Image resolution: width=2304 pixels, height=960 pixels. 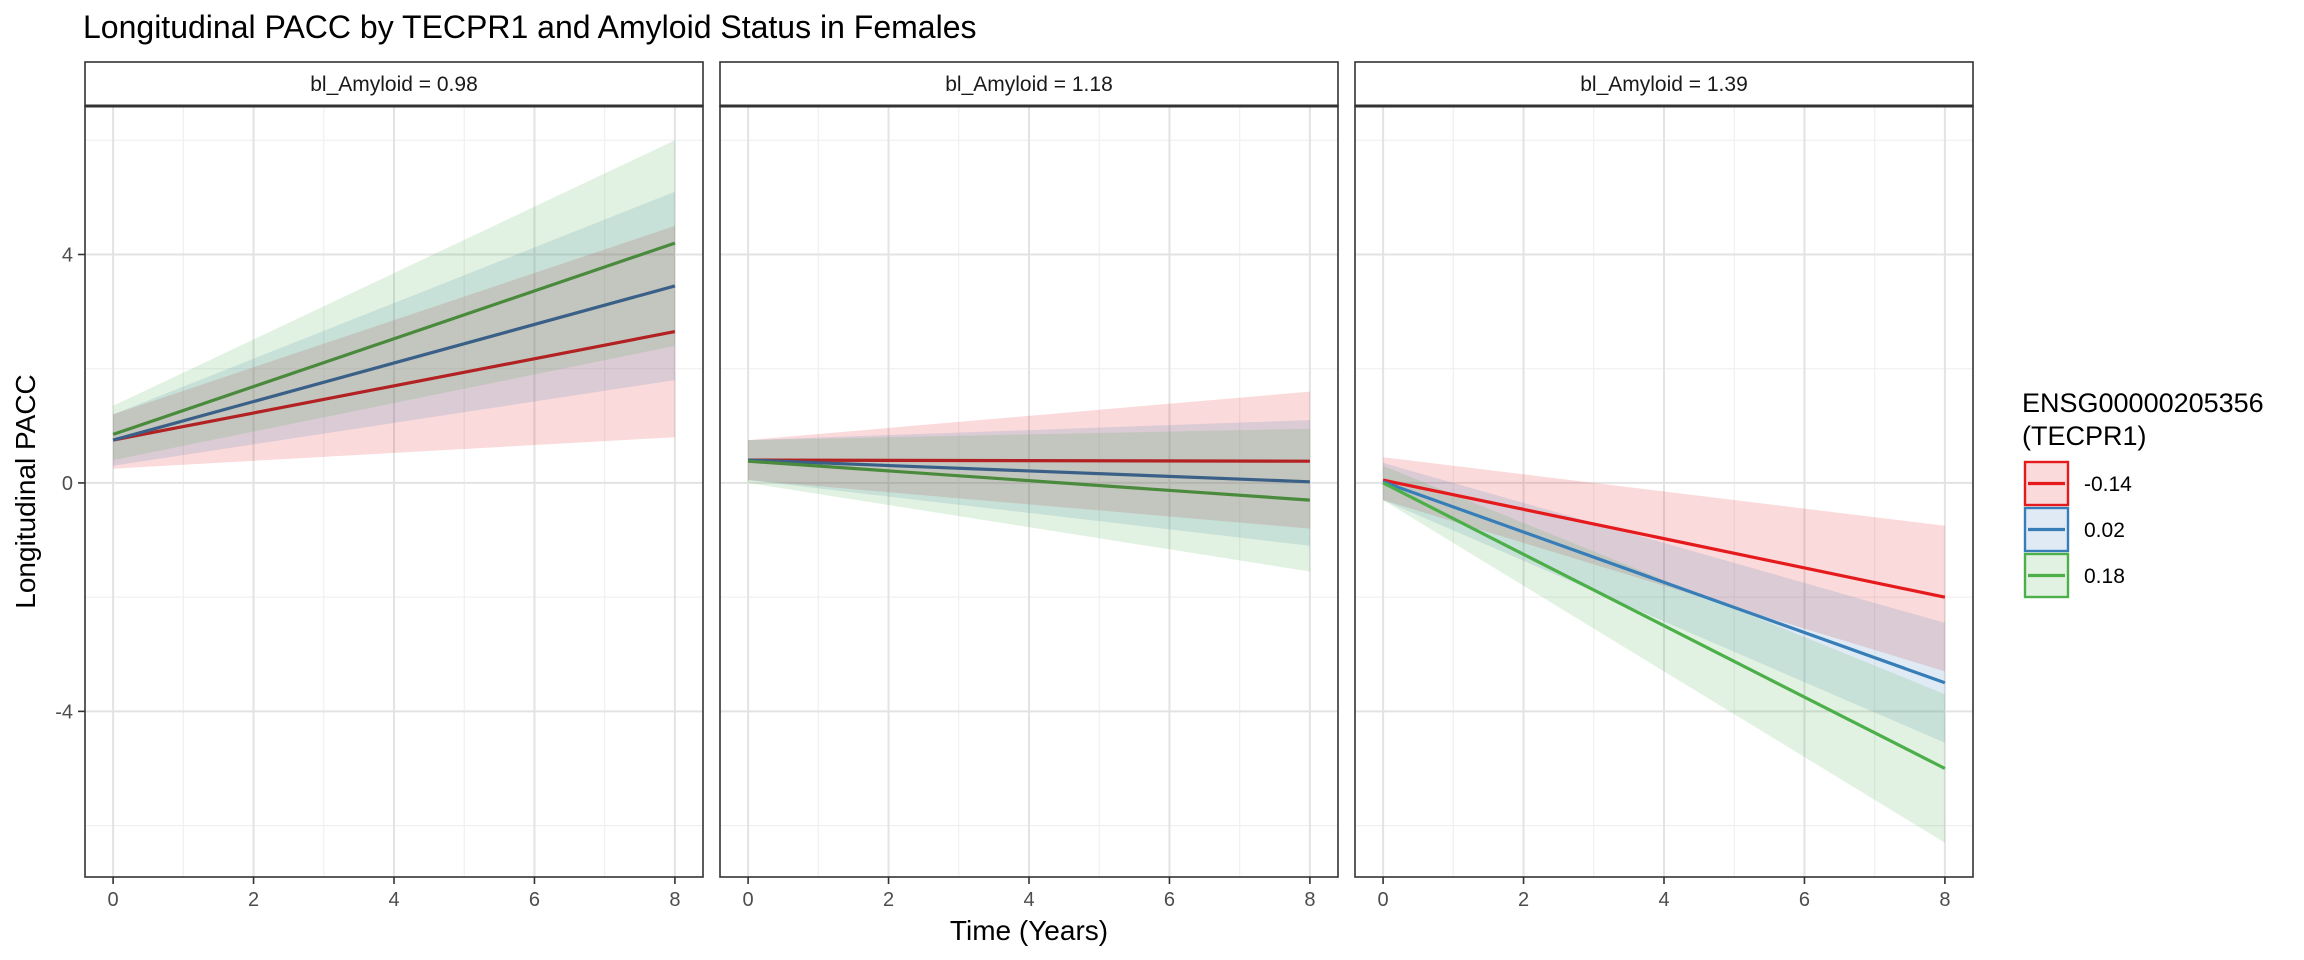 What do you see at coordinates (25, 491) in the screenshot?
I see `y-axis-label: Longitudinal PACC` at bounding box center [25, 491].